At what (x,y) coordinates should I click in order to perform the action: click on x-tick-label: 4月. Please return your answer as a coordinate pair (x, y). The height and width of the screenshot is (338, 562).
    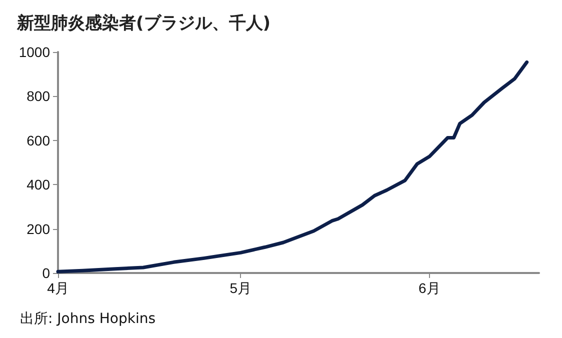
    Looking at the image, I should click on (58, 288).